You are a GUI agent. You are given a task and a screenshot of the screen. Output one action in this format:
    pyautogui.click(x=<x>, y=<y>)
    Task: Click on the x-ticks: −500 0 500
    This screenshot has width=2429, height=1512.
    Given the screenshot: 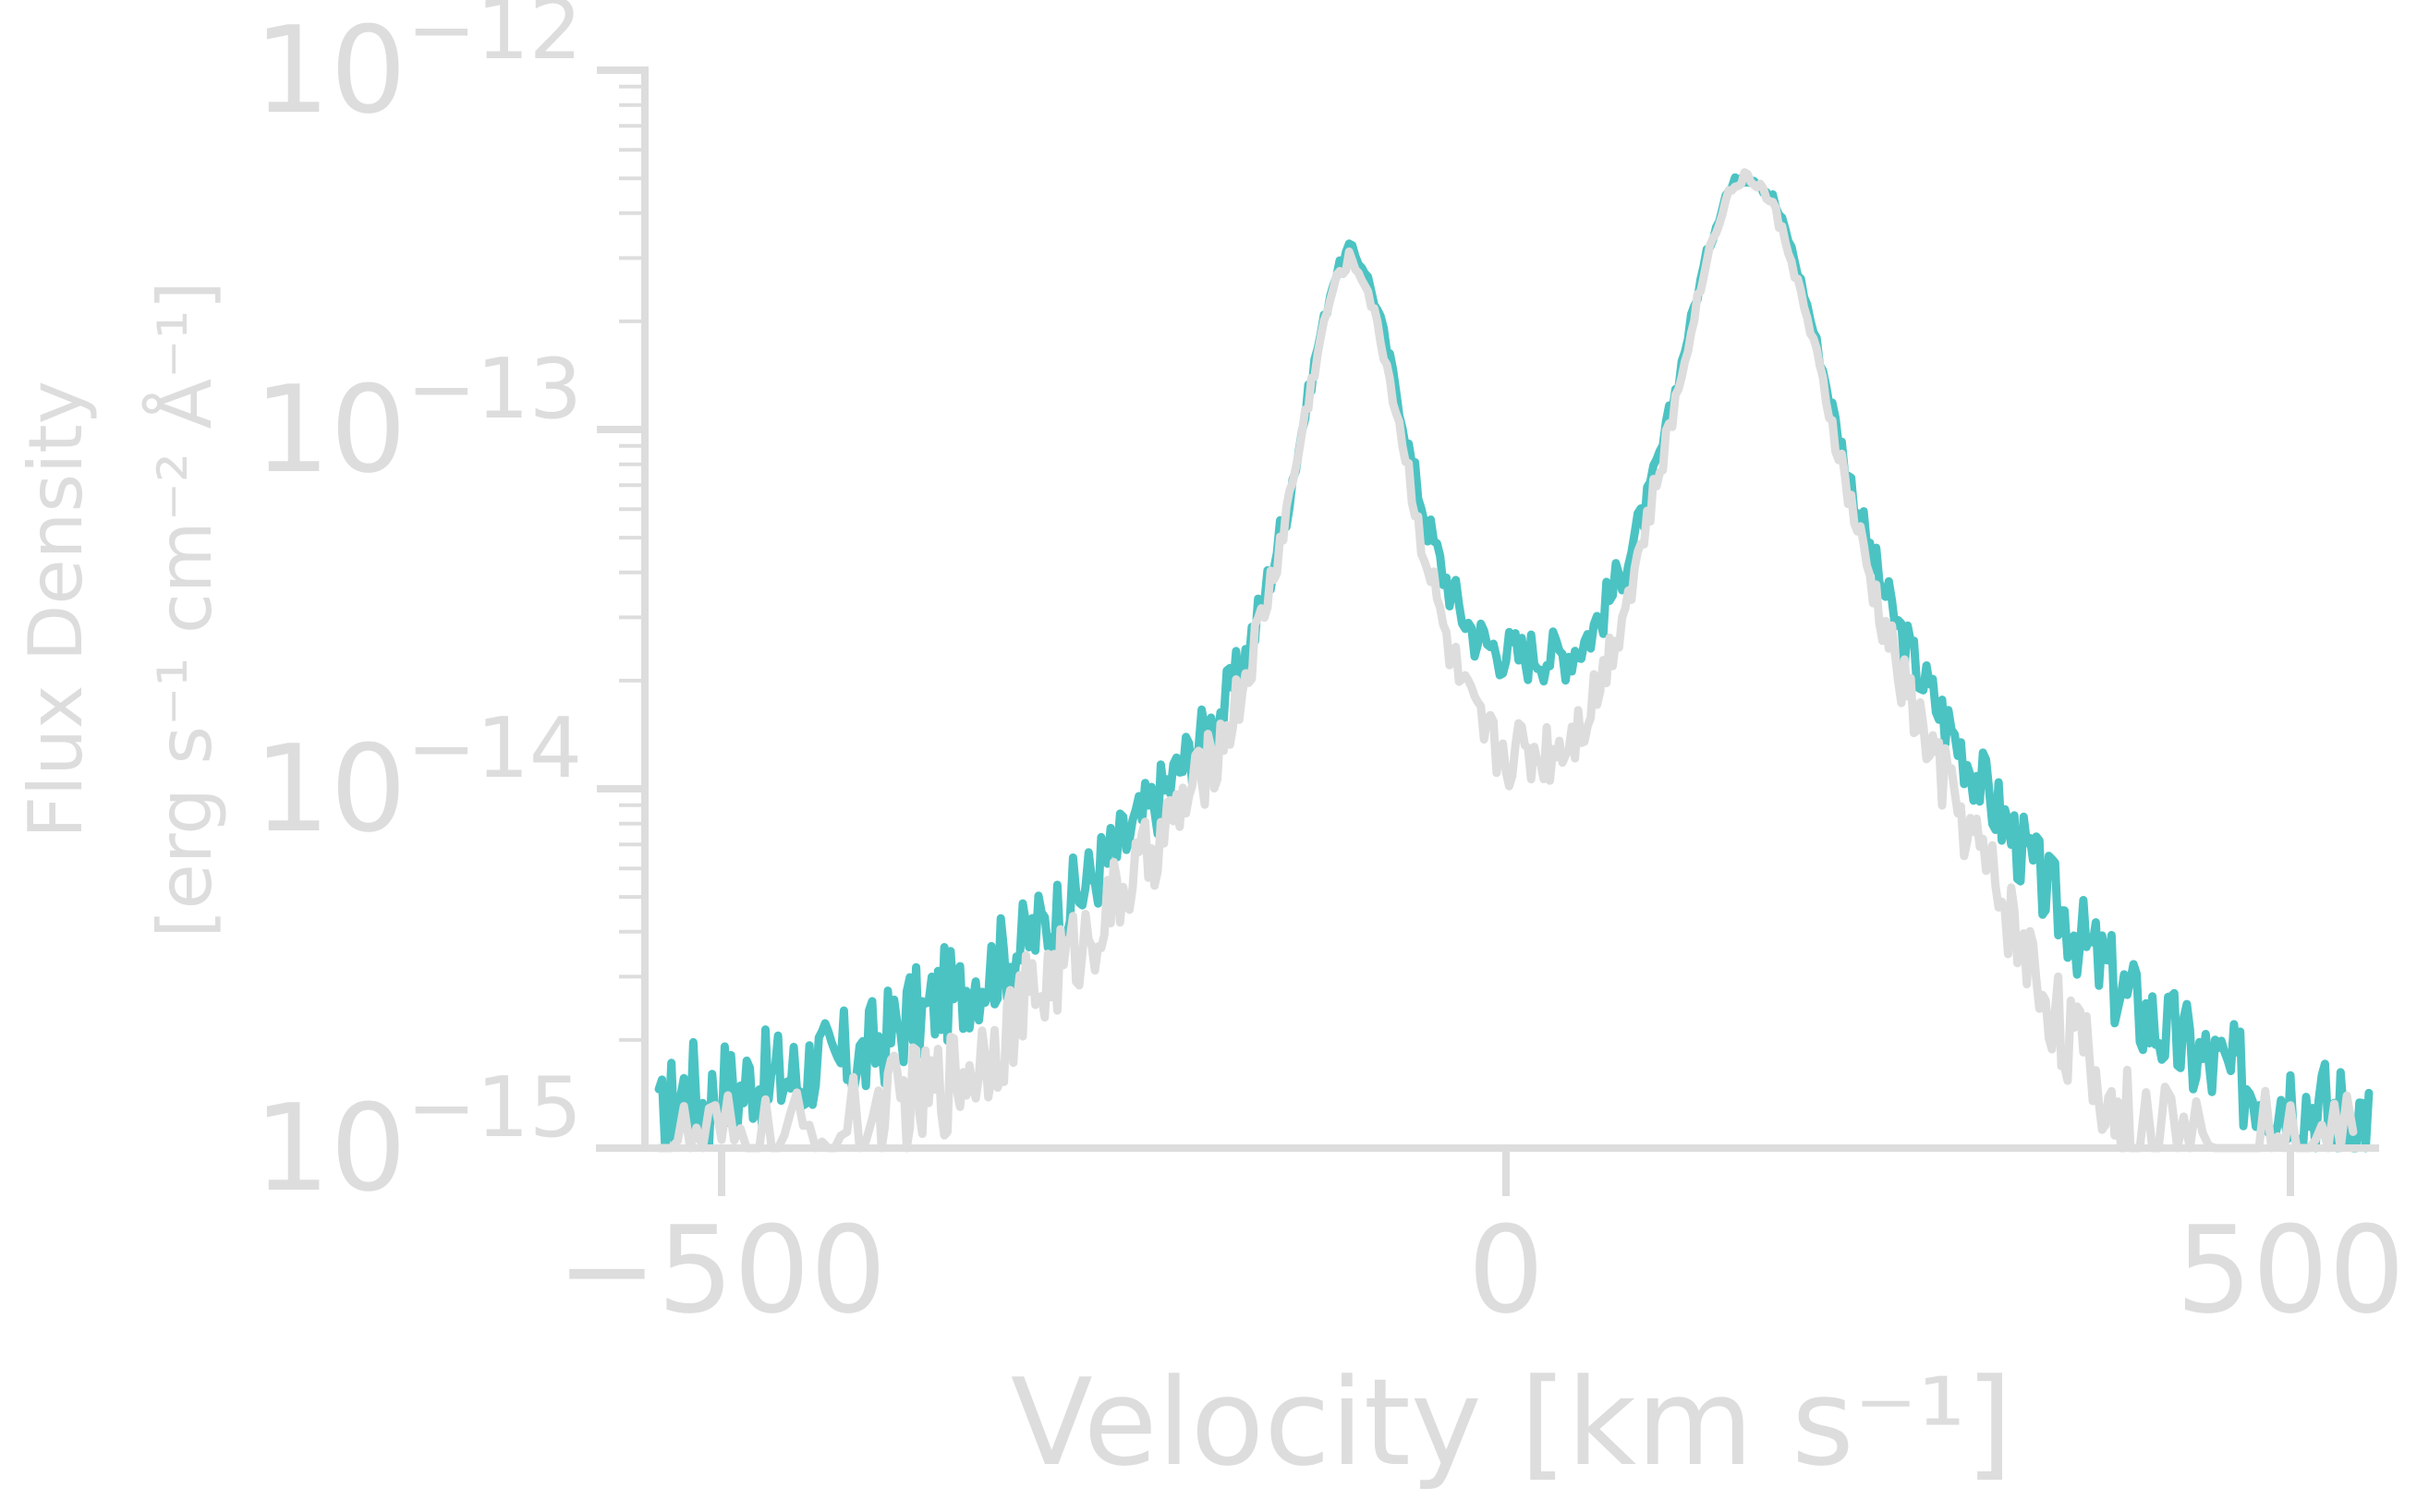 What is the action you would take?
    pyautogui.click(x=1480, y=1244)
    